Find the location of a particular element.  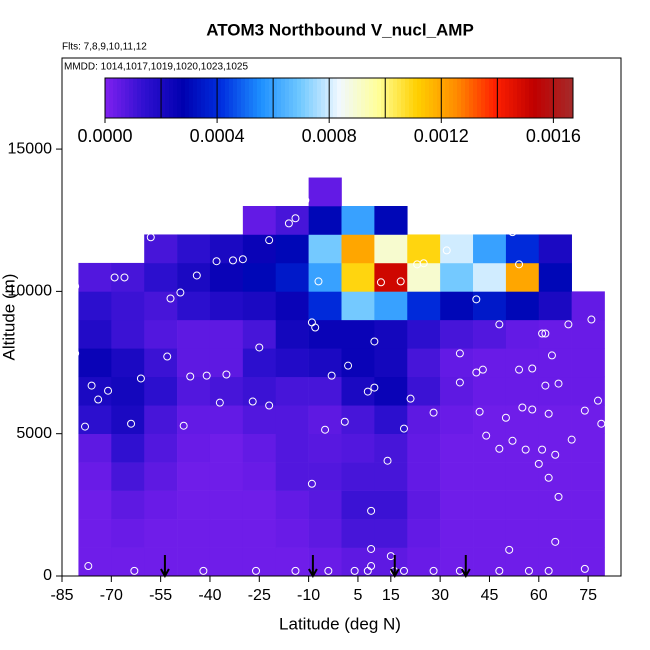

y-axis-label: Altitude (m) is located at coordinates (9, 317).